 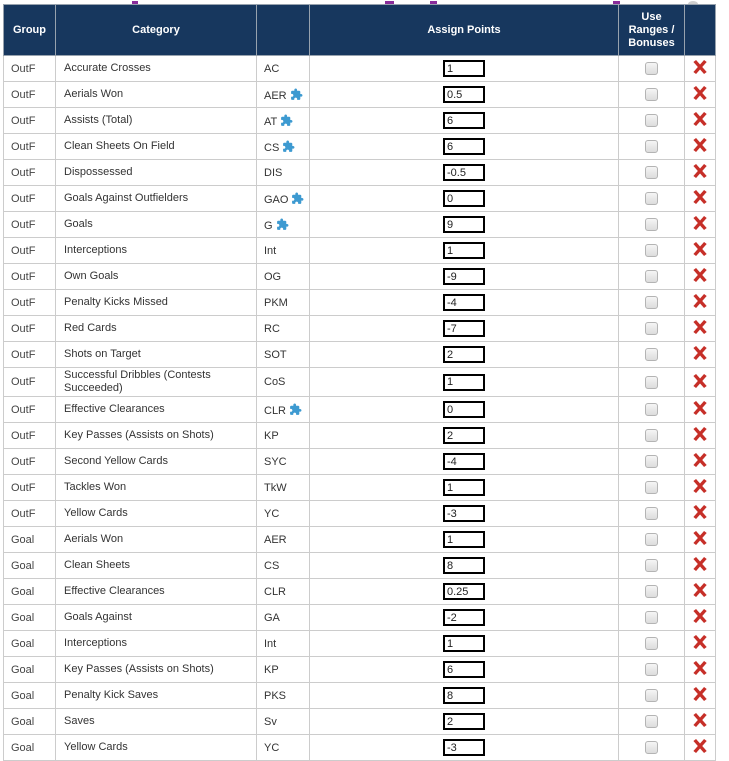 I want to click on category-cell: Key Passes (Assists on Shots), so click(x=156, y=435).